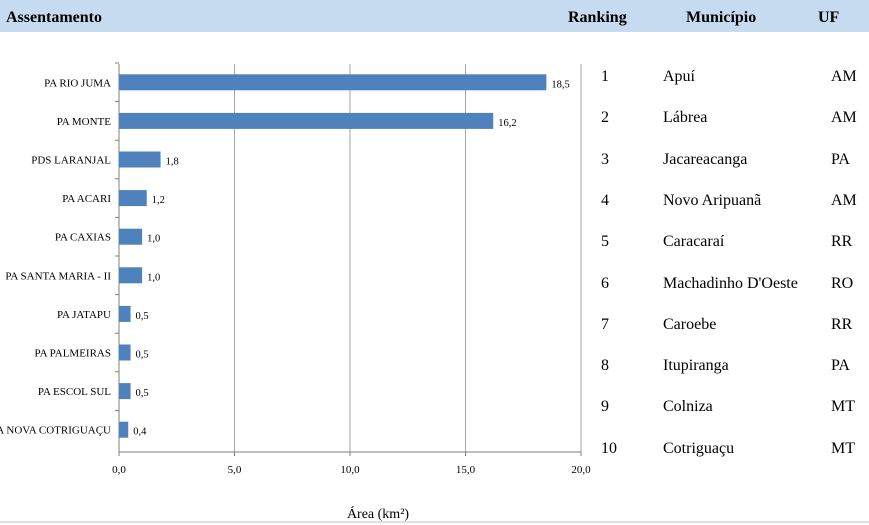 This screenshot has height=525, width=869. I want to click on category-label: PA NOVA COTRIGUAÇU, so click(55, 431).